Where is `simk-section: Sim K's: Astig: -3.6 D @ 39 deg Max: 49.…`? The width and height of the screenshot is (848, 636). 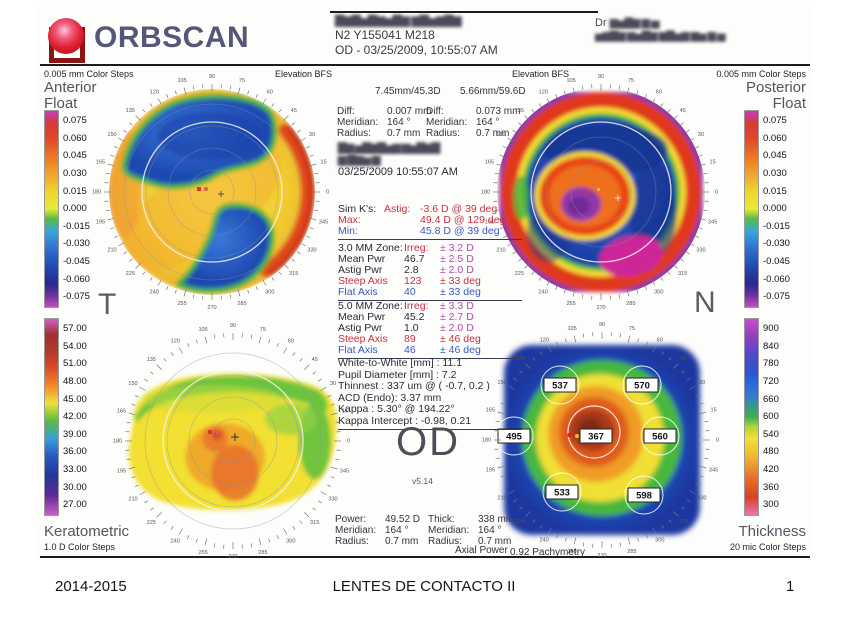
simk-section: Sim K's: Astig: -3.6 D @ 39 deg Max: 49.… is located at coordinates (430, 222).